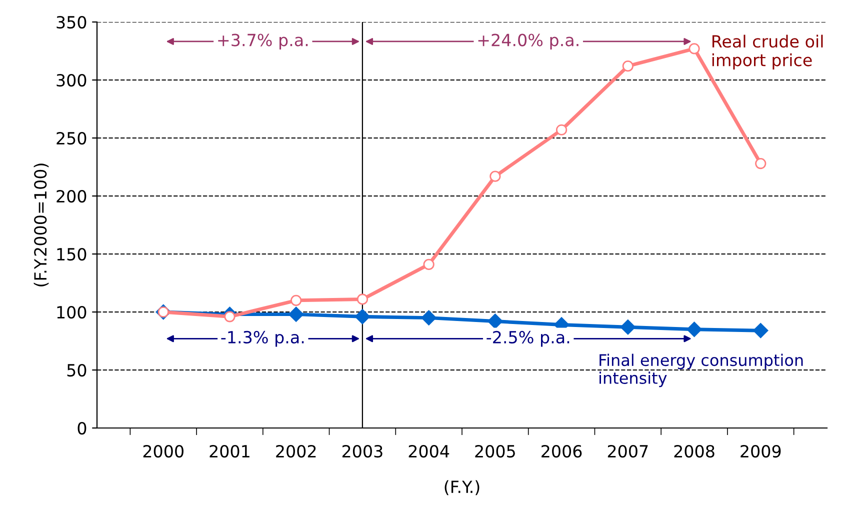  I want to click on y-tick-label: 0, so click(82, 428).